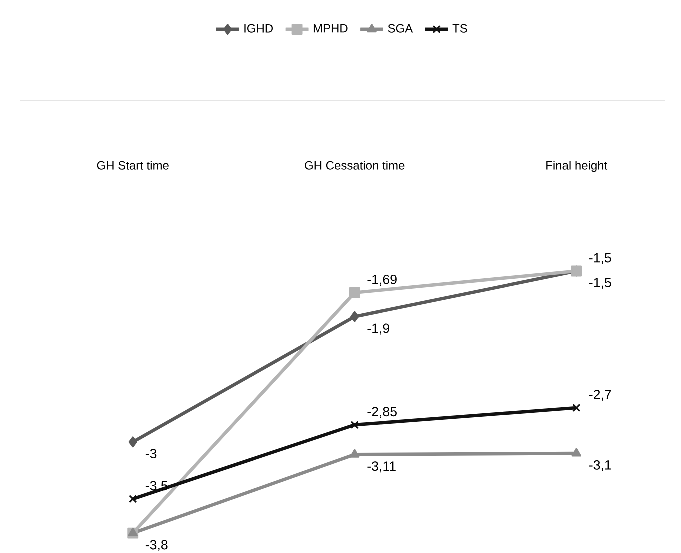 The height and width of the screenshot is (553, 681). What do you see at coordinates (355, 165) in the screenshot?
I see `x-tick-label: GH Cessation time` at bounding box center [355, 165].